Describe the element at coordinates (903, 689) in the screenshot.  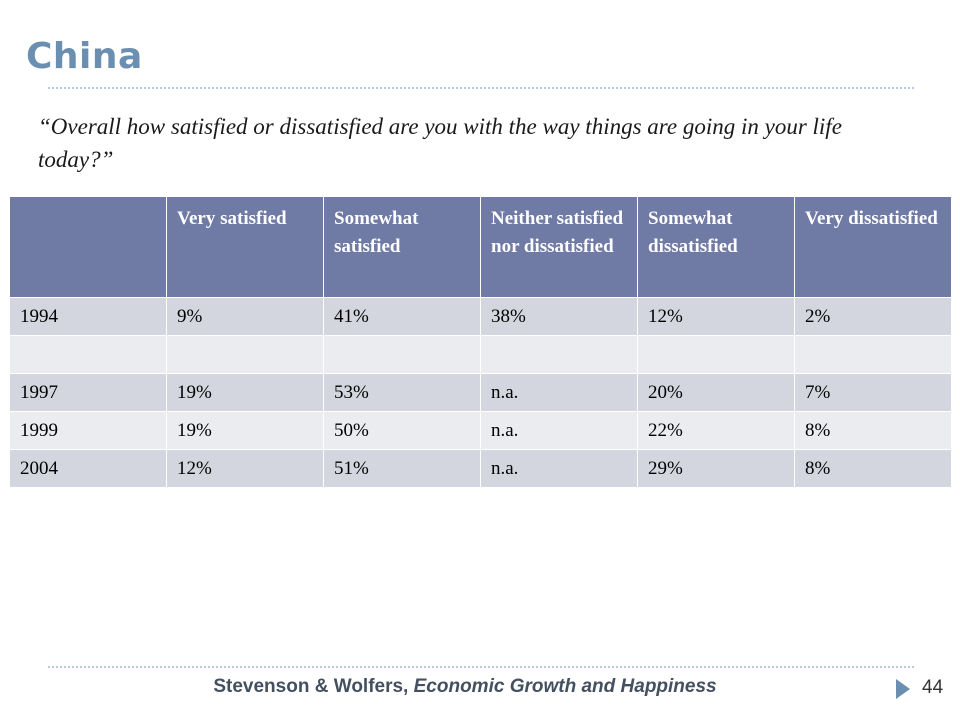
I see `slide-arrow-icon` at that location.